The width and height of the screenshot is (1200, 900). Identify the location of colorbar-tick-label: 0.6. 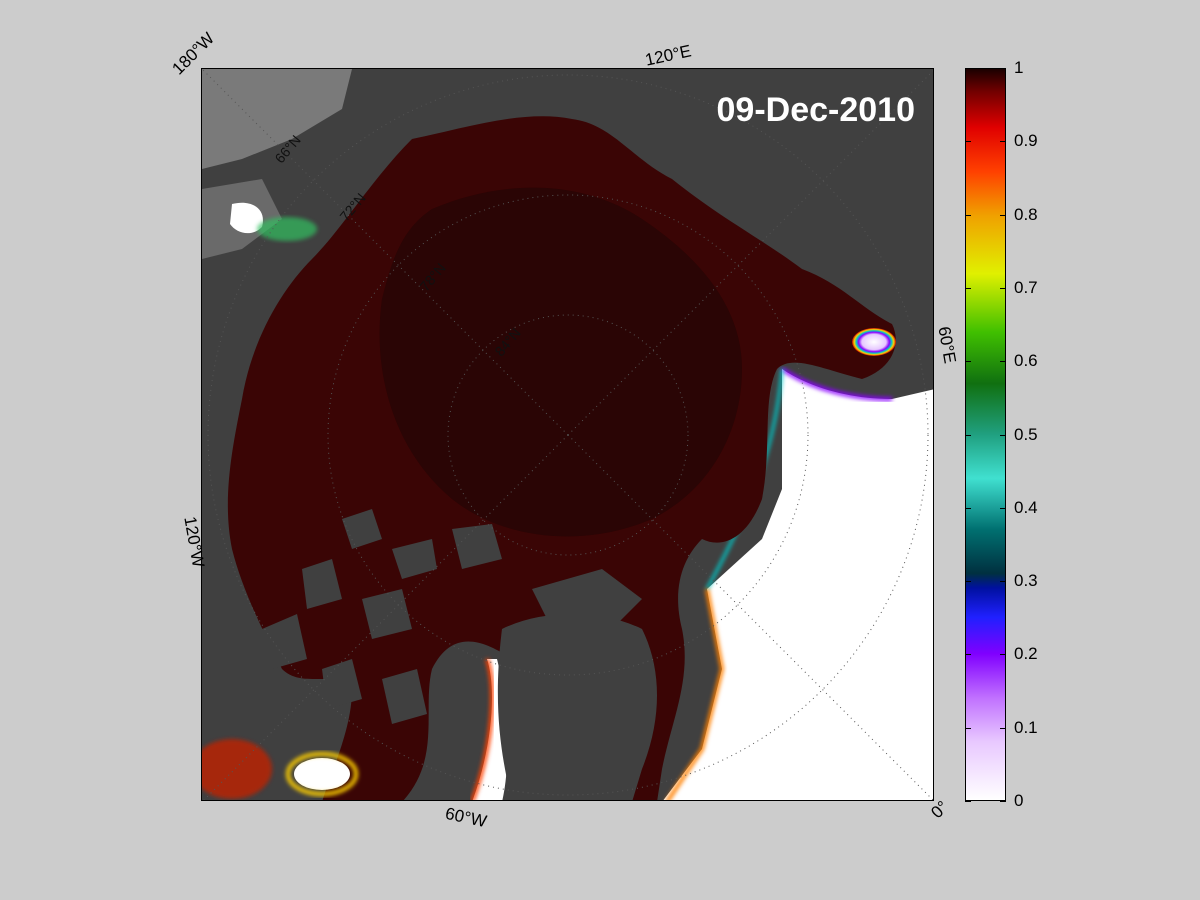
(1026, 361).